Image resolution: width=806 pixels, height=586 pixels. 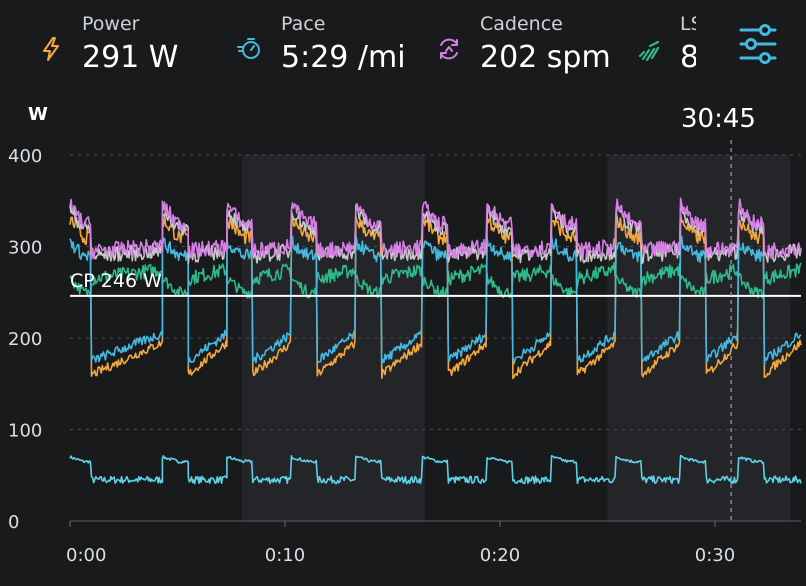 What do you see at coordinates (25, 339) in the screenshot?
I see `y-tick-label: 200` at bounding box center [25, 339].